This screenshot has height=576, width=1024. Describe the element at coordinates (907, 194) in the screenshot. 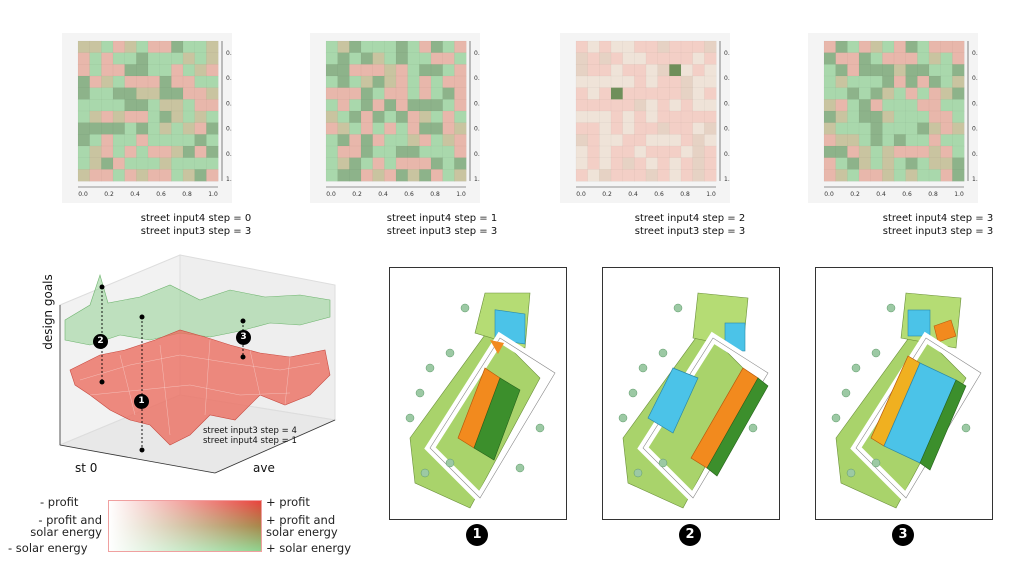

I see `x-tick-label: 0.6` at that location.